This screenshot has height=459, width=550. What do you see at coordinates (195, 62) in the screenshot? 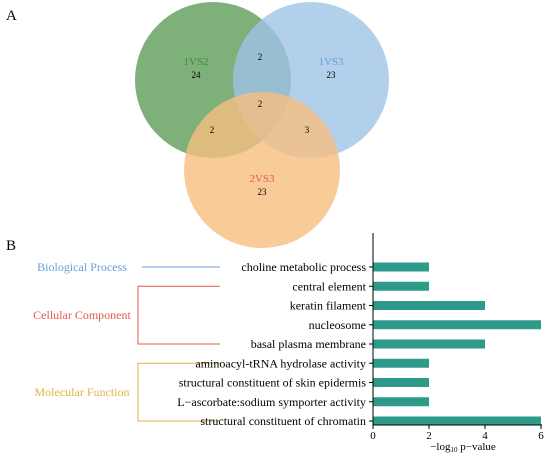
I see `set-name-1vs2: 1VS2` at bounding box center [195, 62].